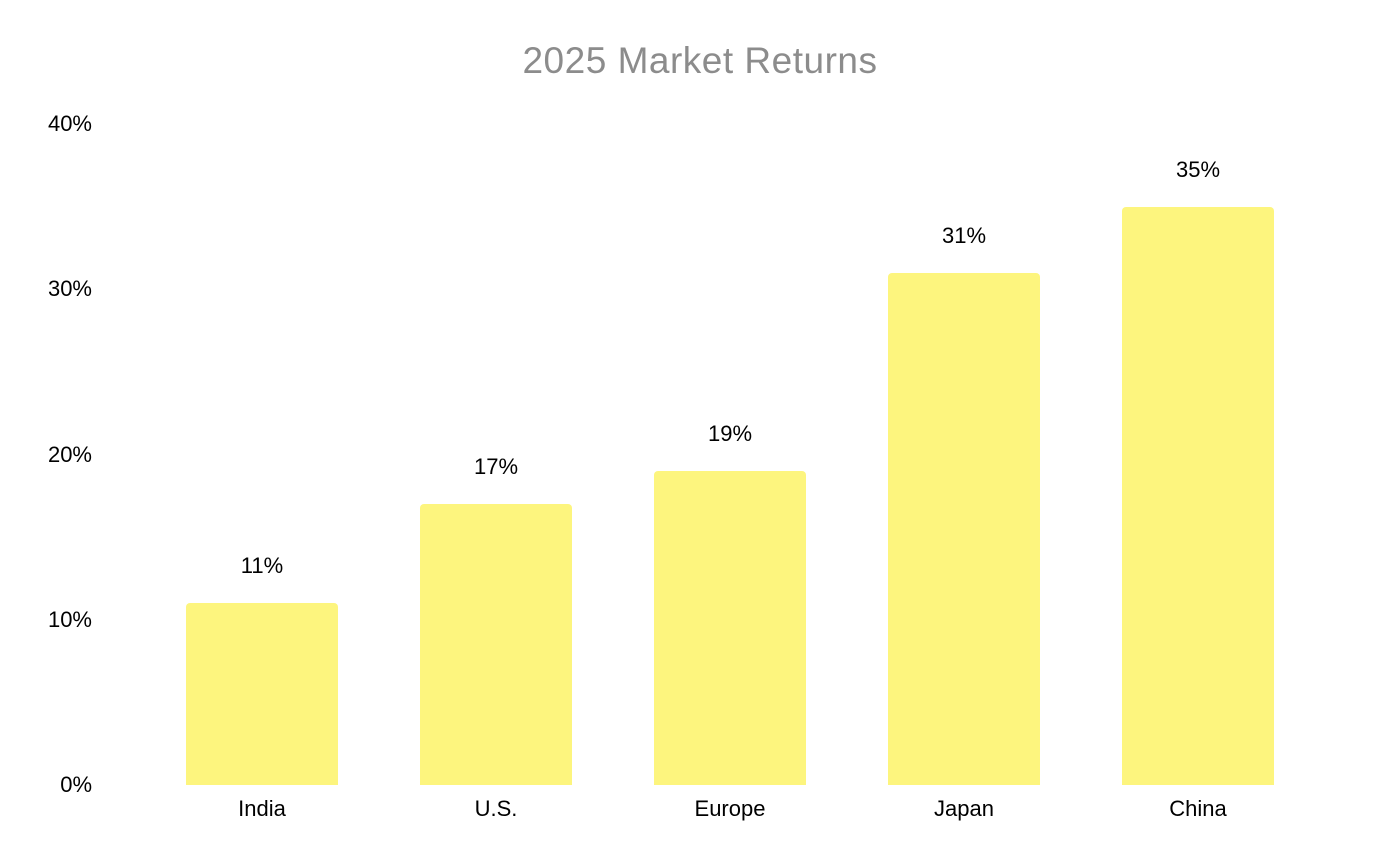  Describe the element at coordinates (262, 808) in the screenshot. I see `x-axis-category-label-india: India` at that location.